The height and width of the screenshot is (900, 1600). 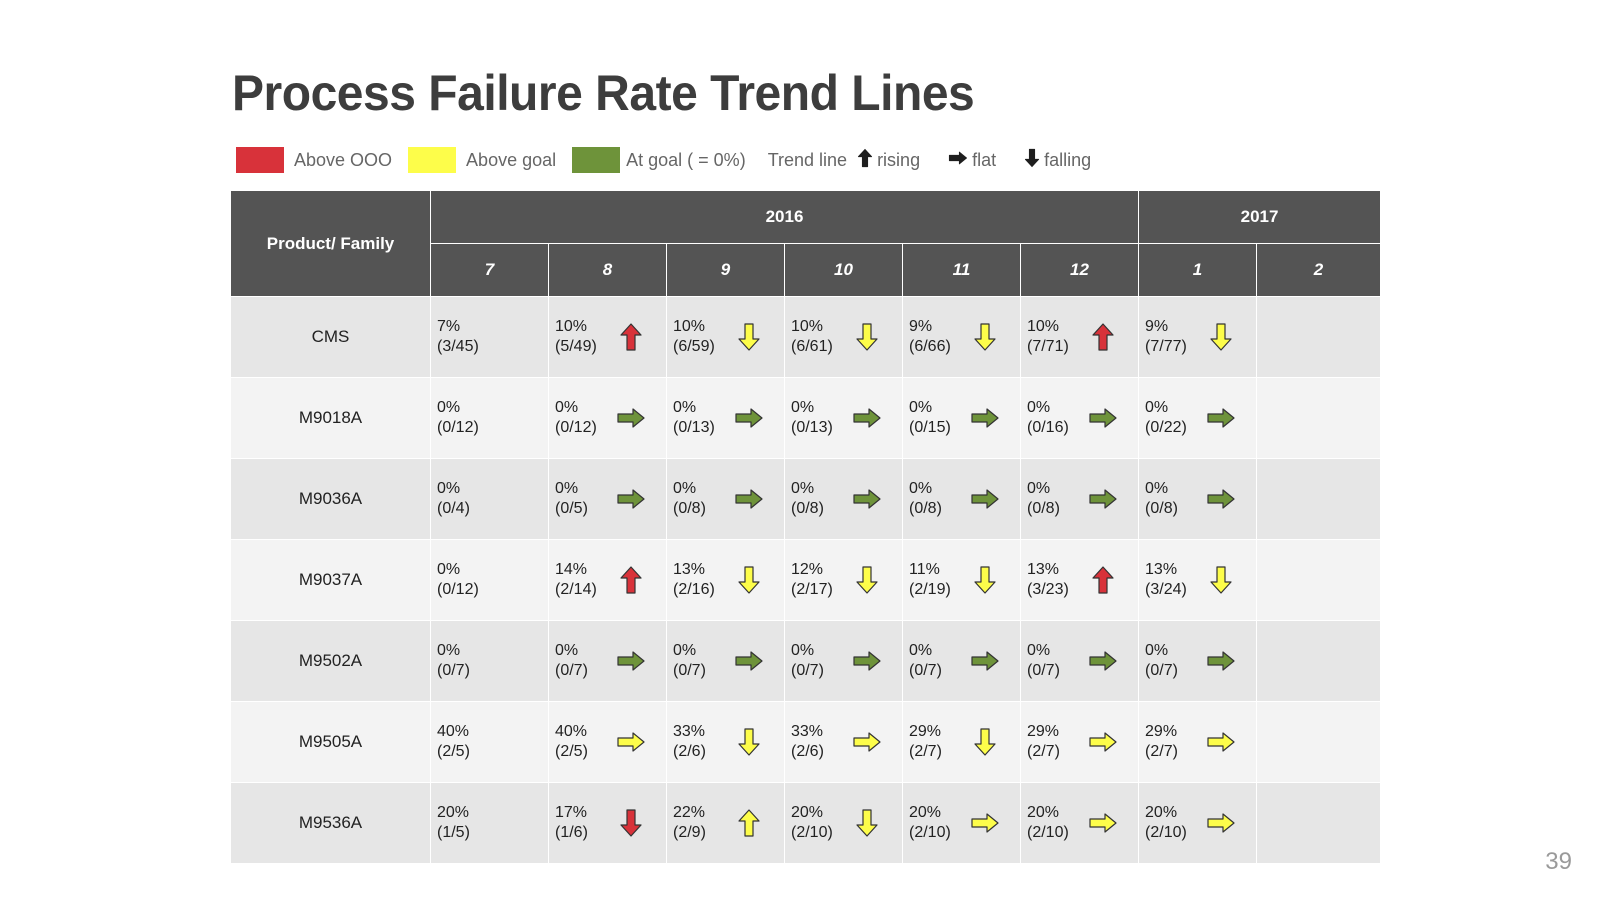 I want to click on rate-fraction: (2/7), so click(x=1161, y=751).